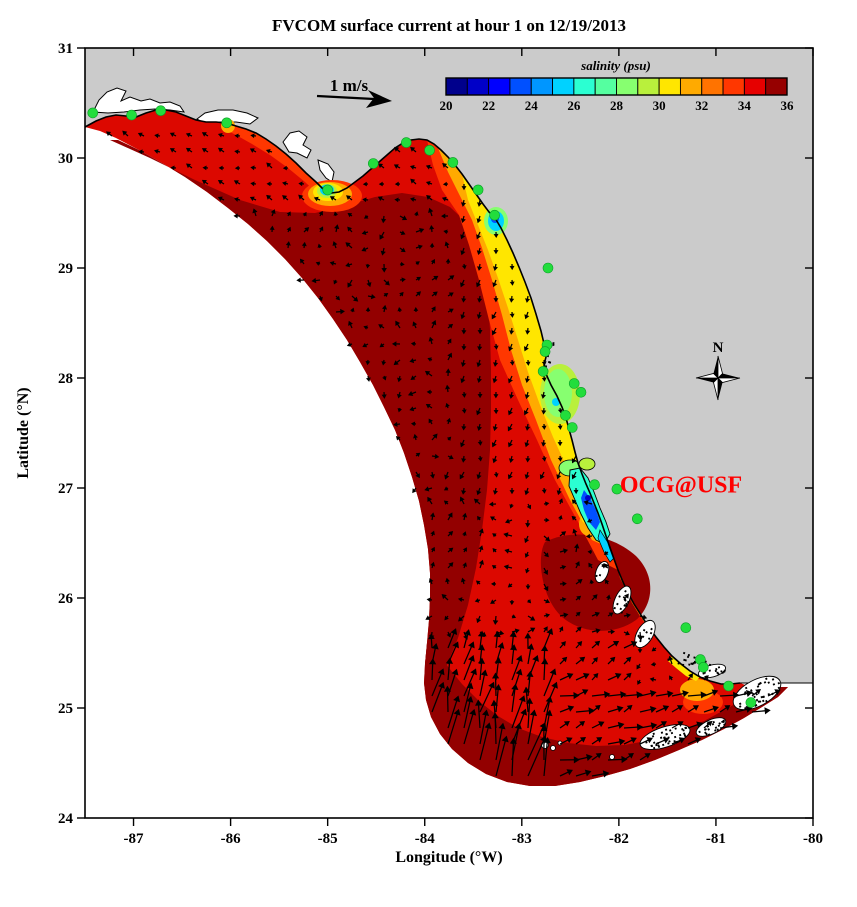  I want to click on tampa-ne-arm-green, so click(587, 464).